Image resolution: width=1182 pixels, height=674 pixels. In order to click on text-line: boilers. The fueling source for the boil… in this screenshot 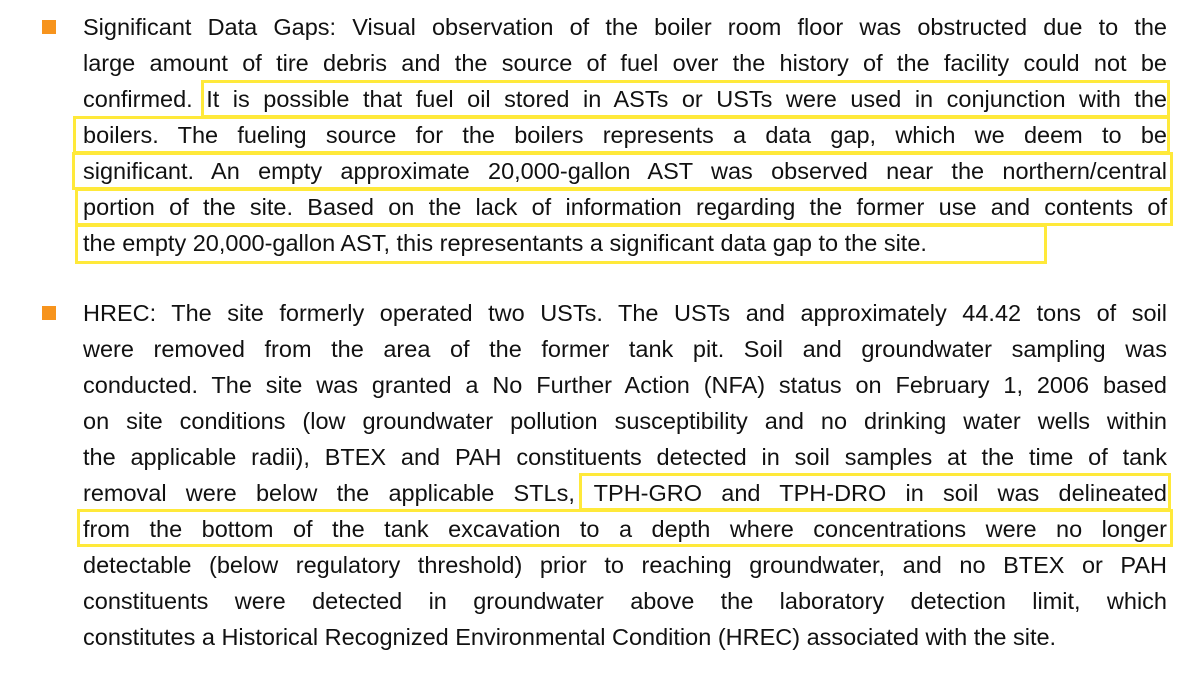, I will do `click(625, 135)`.